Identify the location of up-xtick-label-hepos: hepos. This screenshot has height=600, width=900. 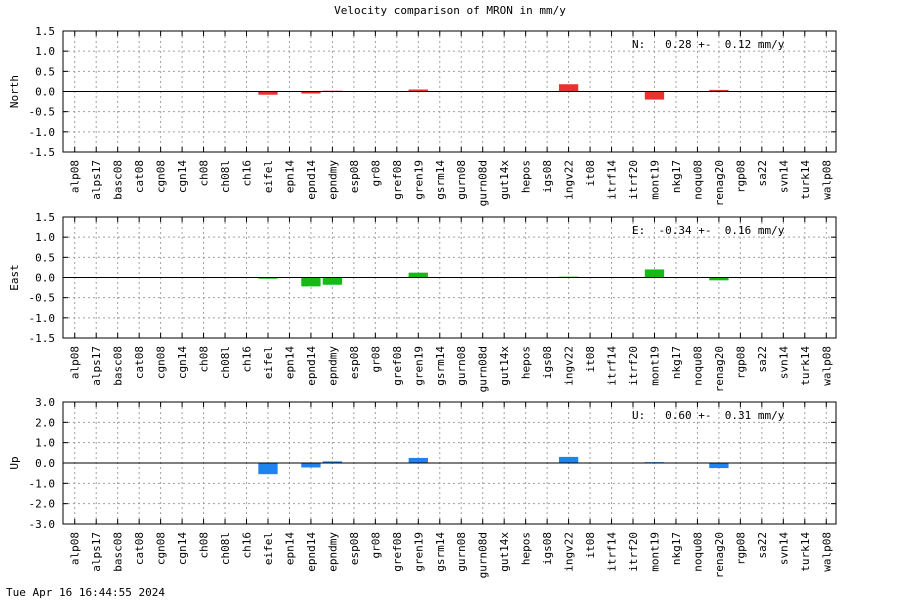
(526, 548).